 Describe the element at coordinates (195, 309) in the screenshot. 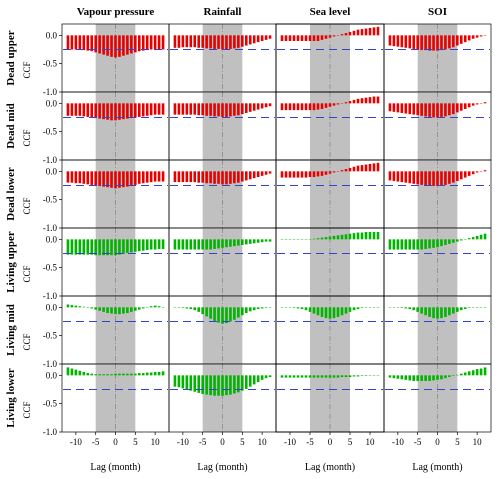

I see `bar-lag--7` at that location.